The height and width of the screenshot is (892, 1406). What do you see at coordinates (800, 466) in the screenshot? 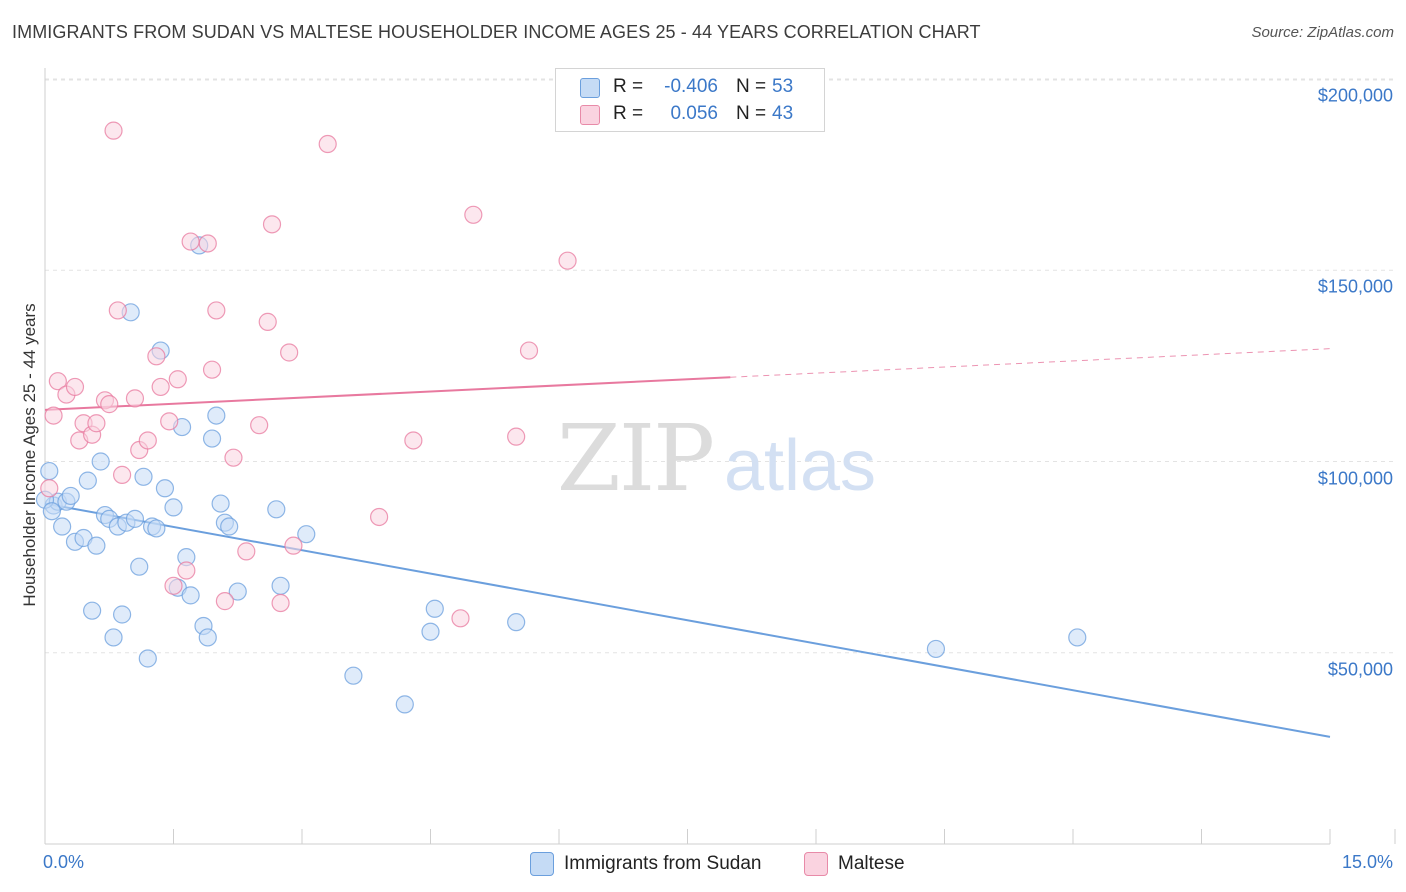
I see `watermark-atlas: atlas` at bounding box center [800, 466].